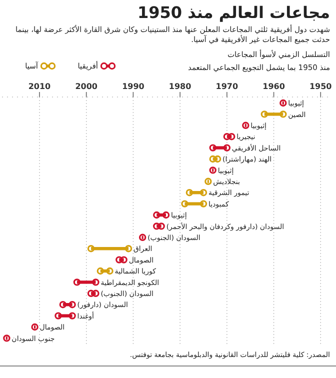 The image size is (336, 378). What do you see at coordinates (40, 86) in the screenshot?
I see `x-tick-label: 2010` at bounding box center [40, 86].